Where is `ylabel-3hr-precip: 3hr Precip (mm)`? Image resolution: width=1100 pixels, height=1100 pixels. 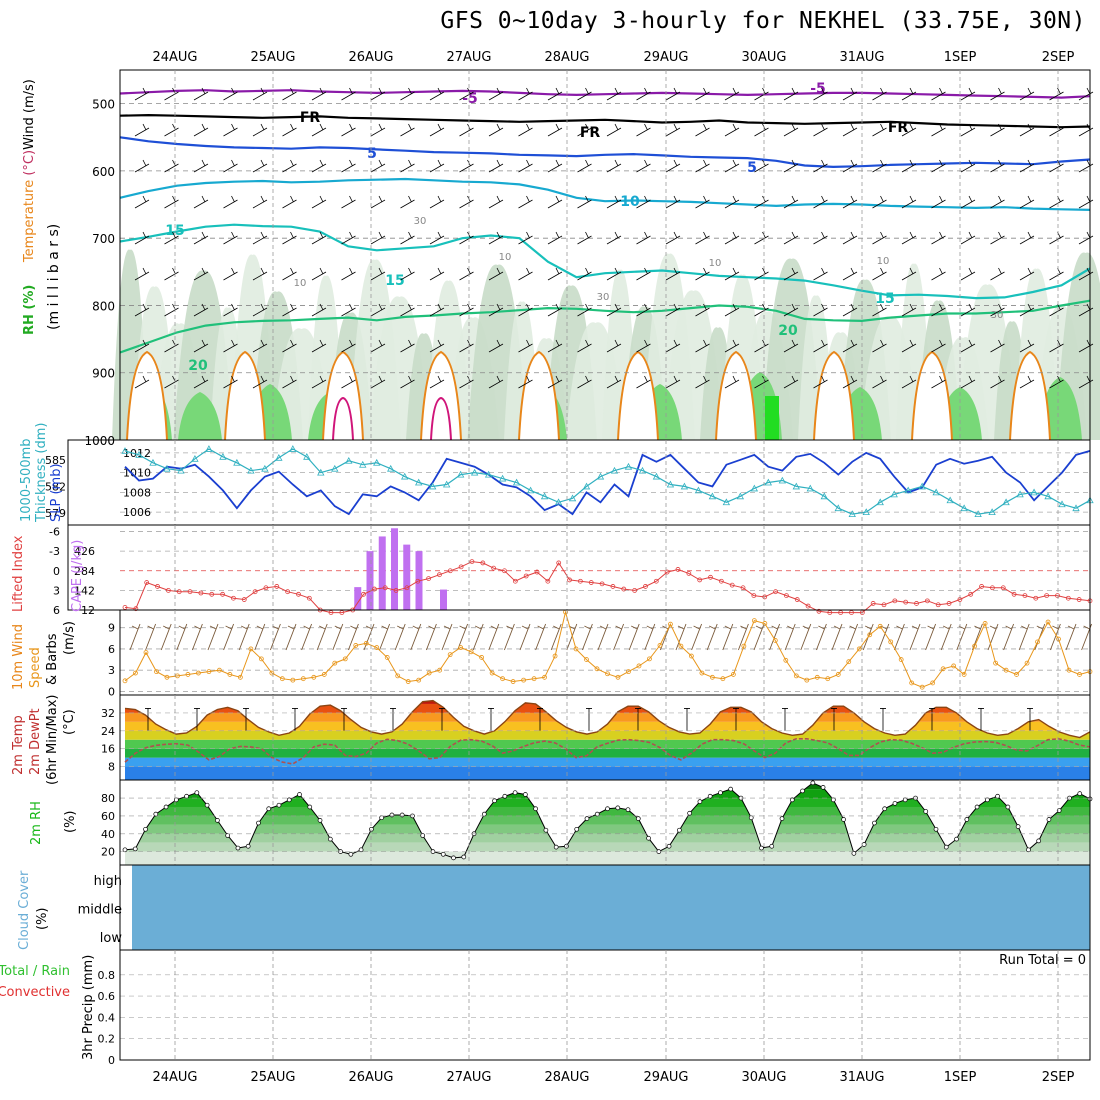 ylabel-3hr-precip: 3hr Precip (mm) is located at coordinates (88, 1007).